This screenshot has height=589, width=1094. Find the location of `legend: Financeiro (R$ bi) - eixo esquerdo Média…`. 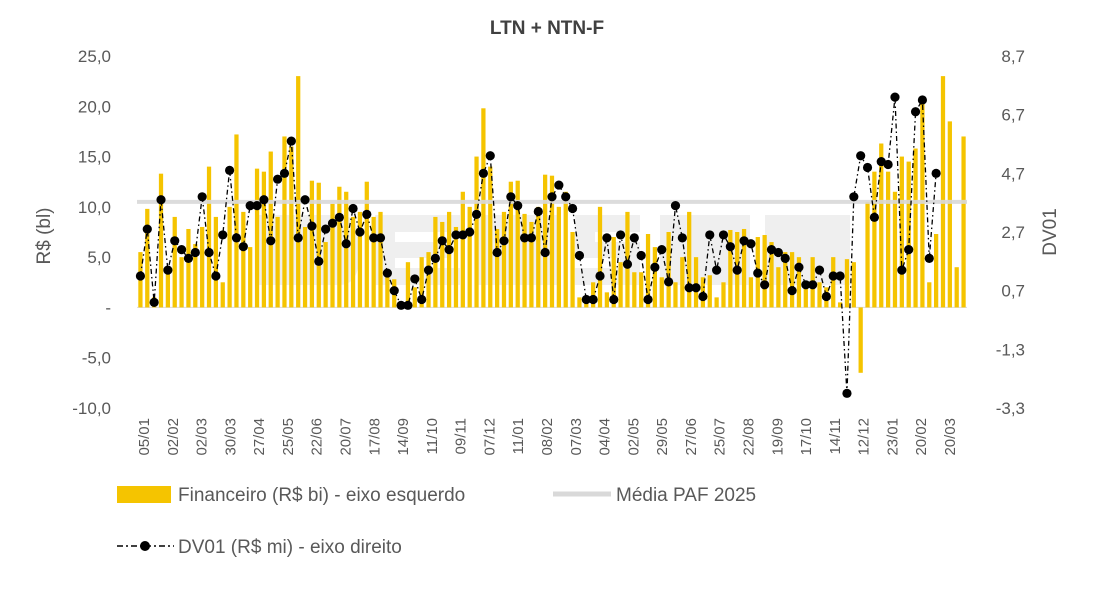

legend: Financeiro (R$ bi) - eixo esquerdo Média… is located at coordinates (436, 521).